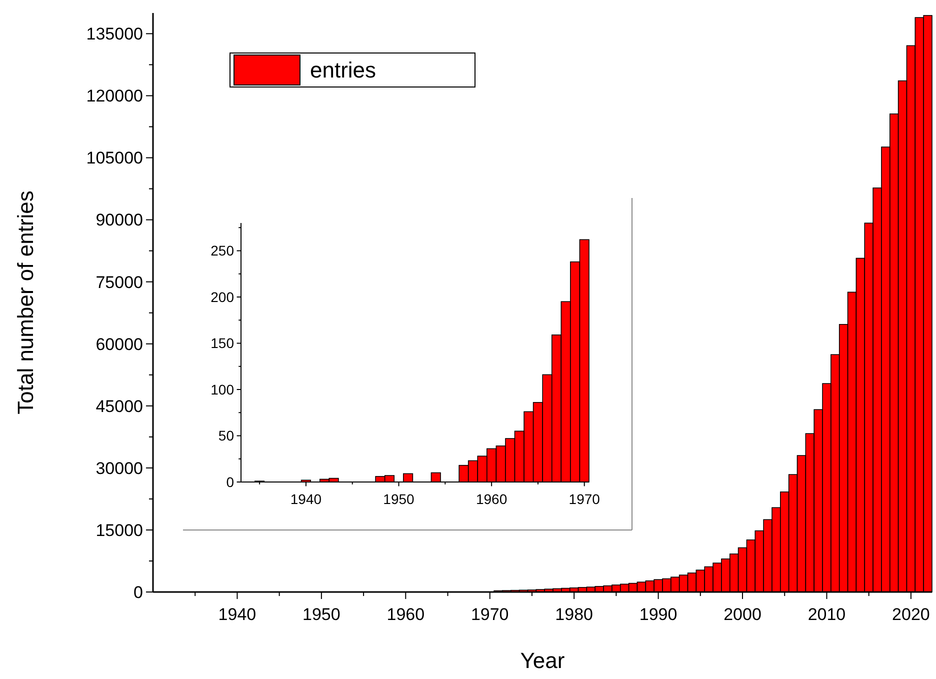 Image resolution: width=936 pixels, height=679 pixels. Describe the element at coordinates (119, 220) in the screenshot. I see `y-tick-label: 90000` at that location.